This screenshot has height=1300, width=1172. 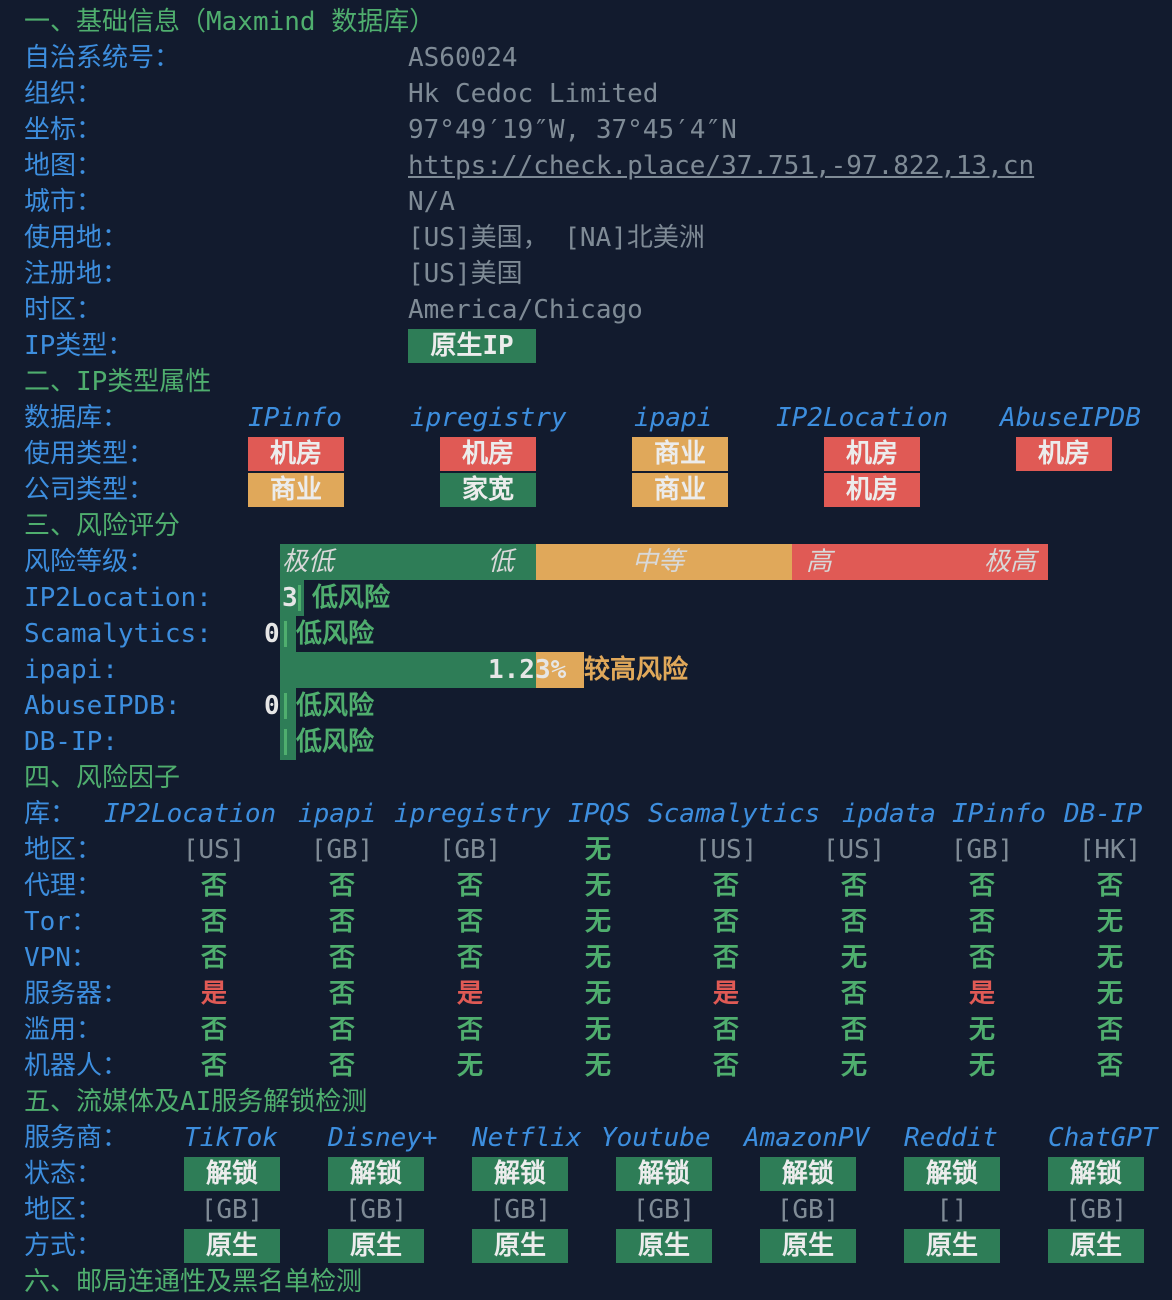 What do you see at coordinates (408, 562) in the screenshot?
I see `scale-low` at bounding box center [408, 562].